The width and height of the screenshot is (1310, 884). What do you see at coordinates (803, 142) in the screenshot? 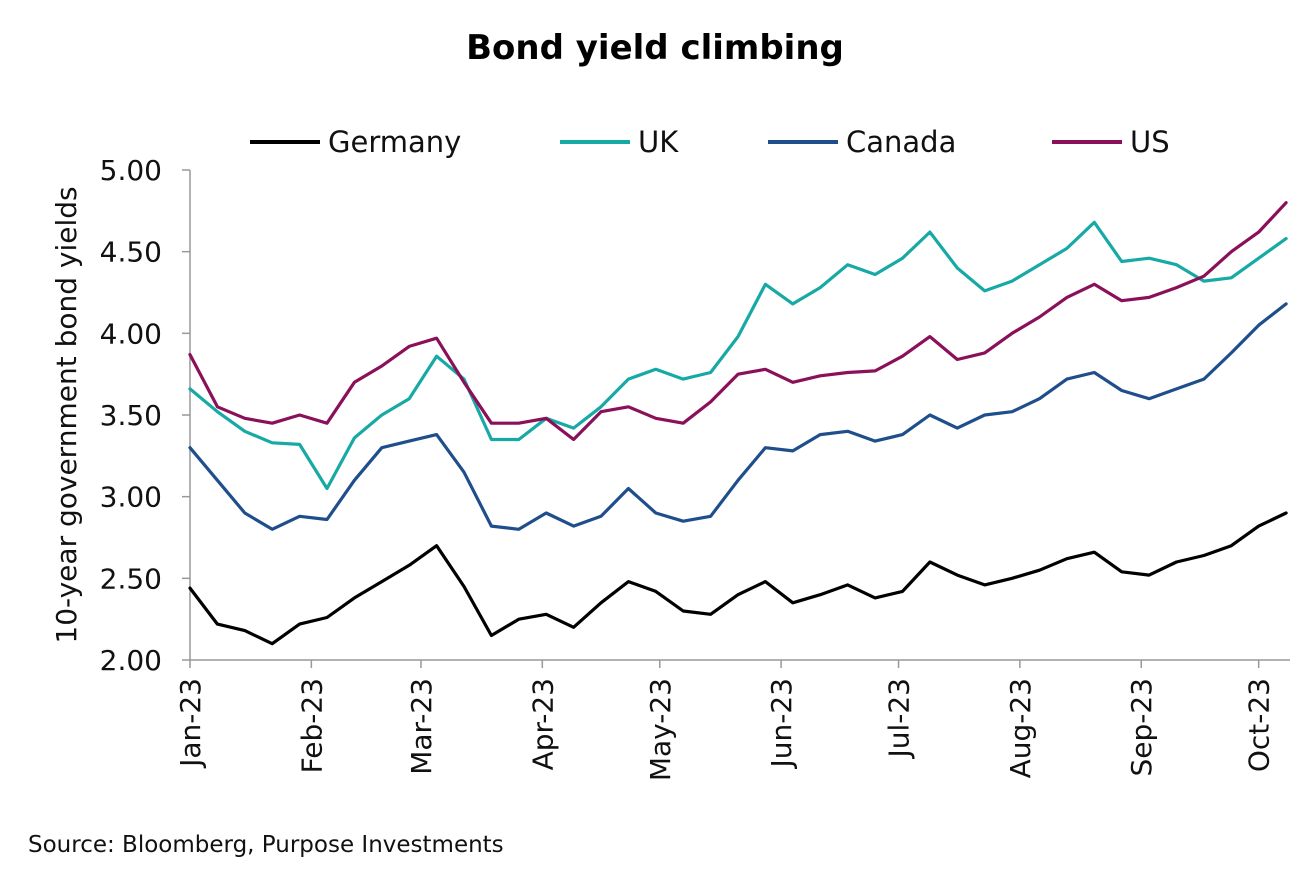
I see `legend-swatch-canada` at bounding box center [803, 142].